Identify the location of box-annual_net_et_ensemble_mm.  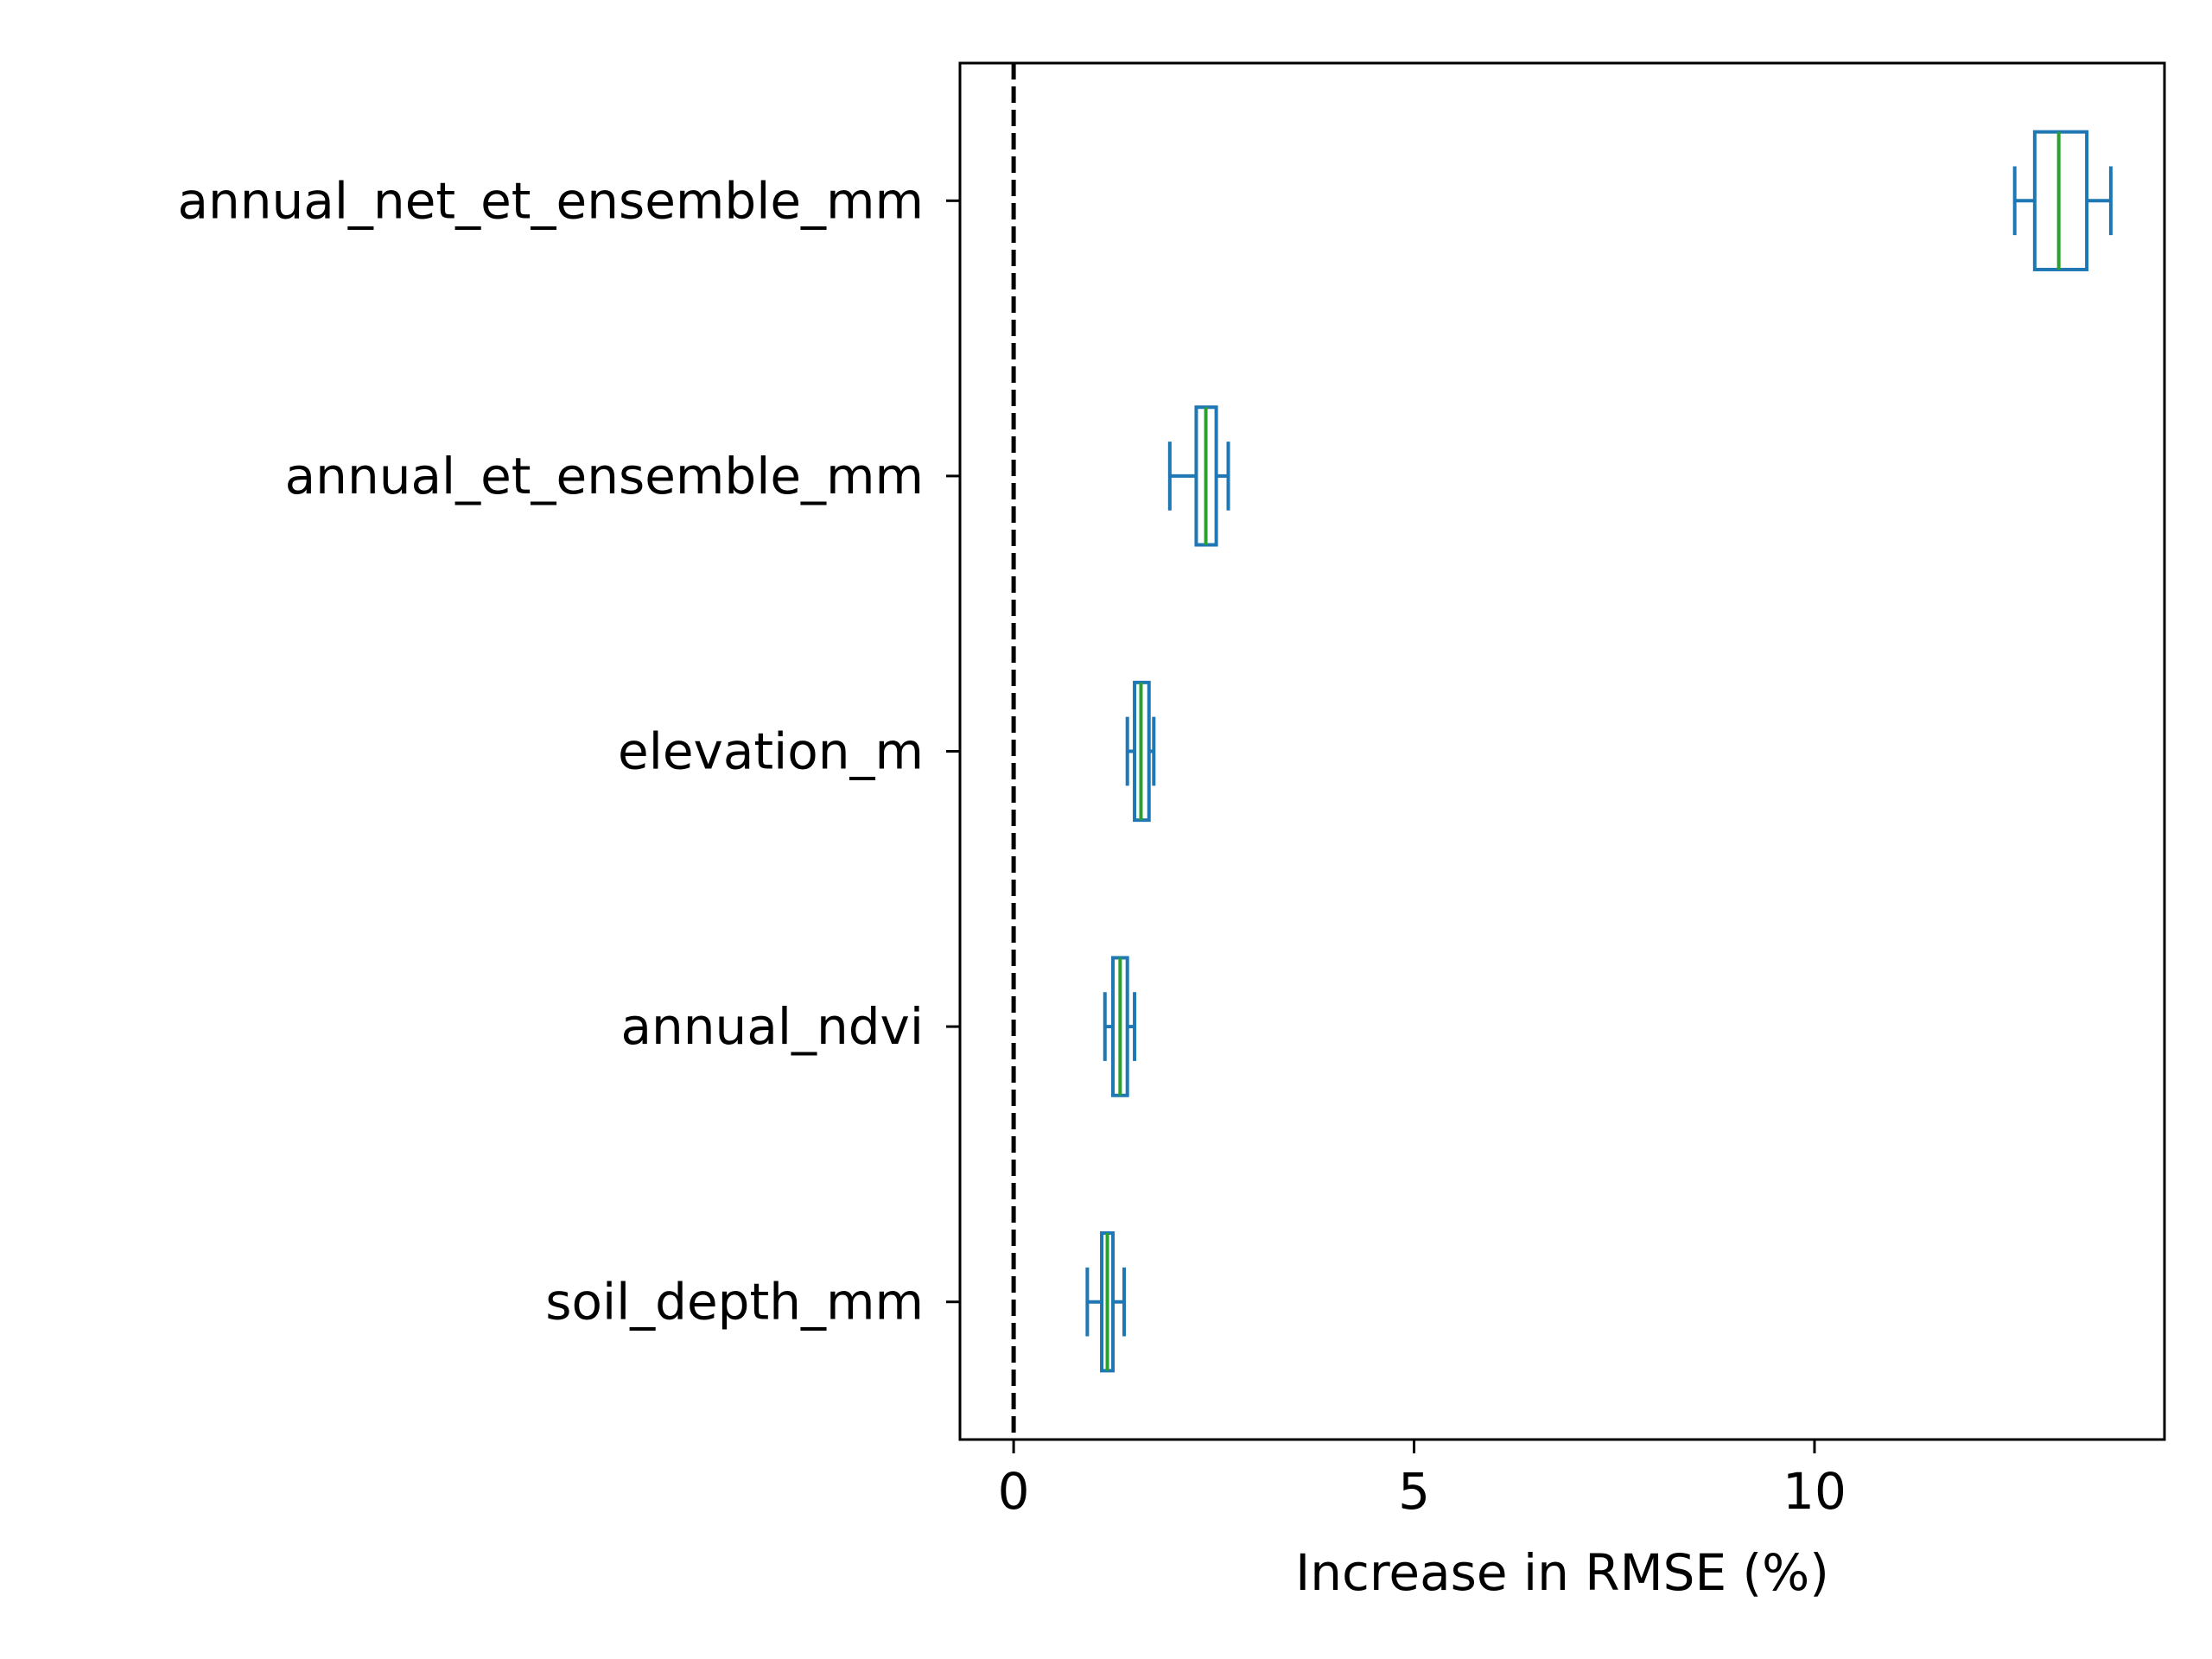
(2062, 200).